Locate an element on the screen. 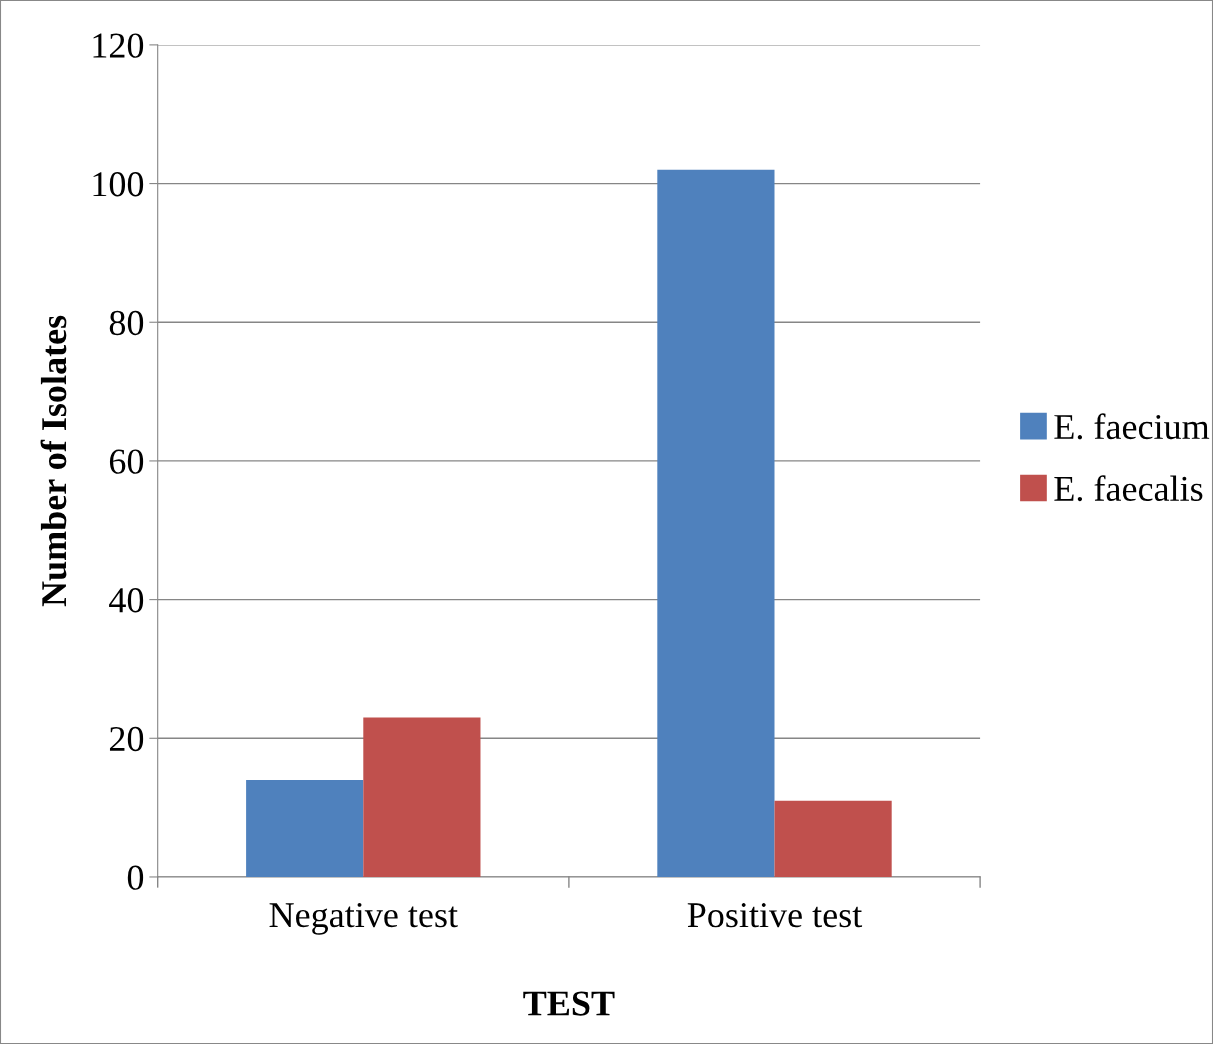  y-tick-label: 80 is located at coordinates (126, 323).